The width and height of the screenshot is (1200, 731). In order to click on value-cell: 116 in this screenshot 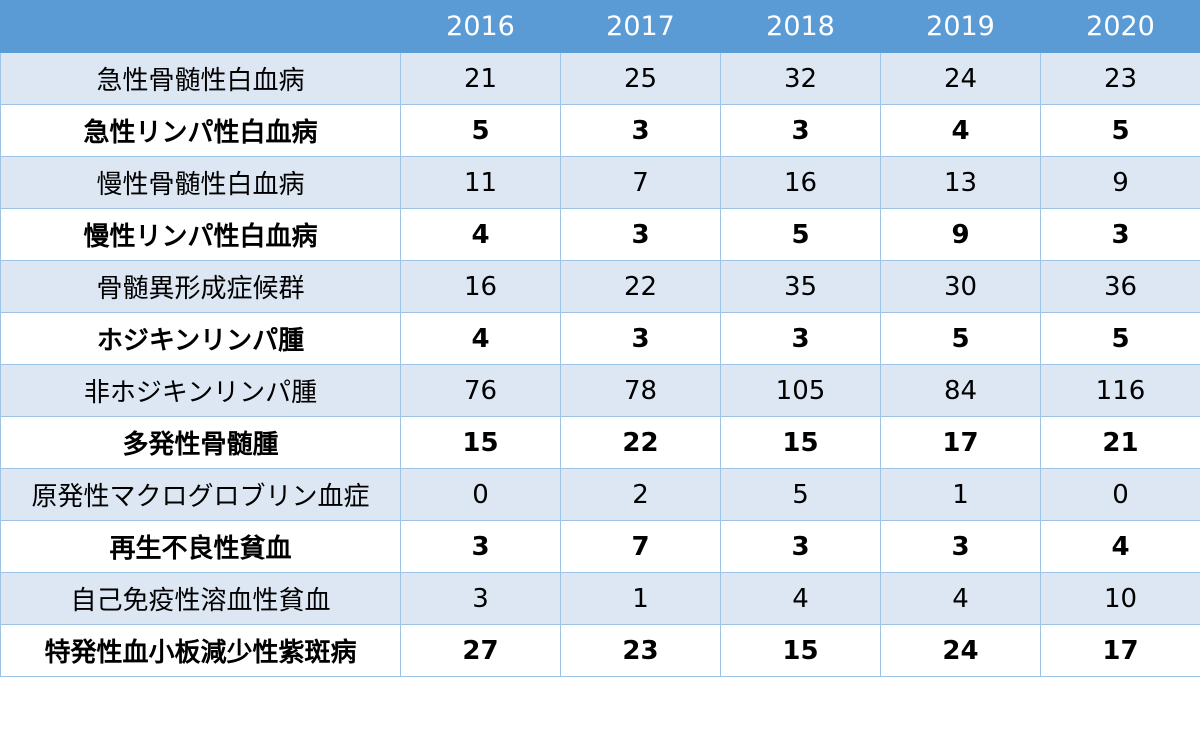, I will do `click(1120, 390)`.